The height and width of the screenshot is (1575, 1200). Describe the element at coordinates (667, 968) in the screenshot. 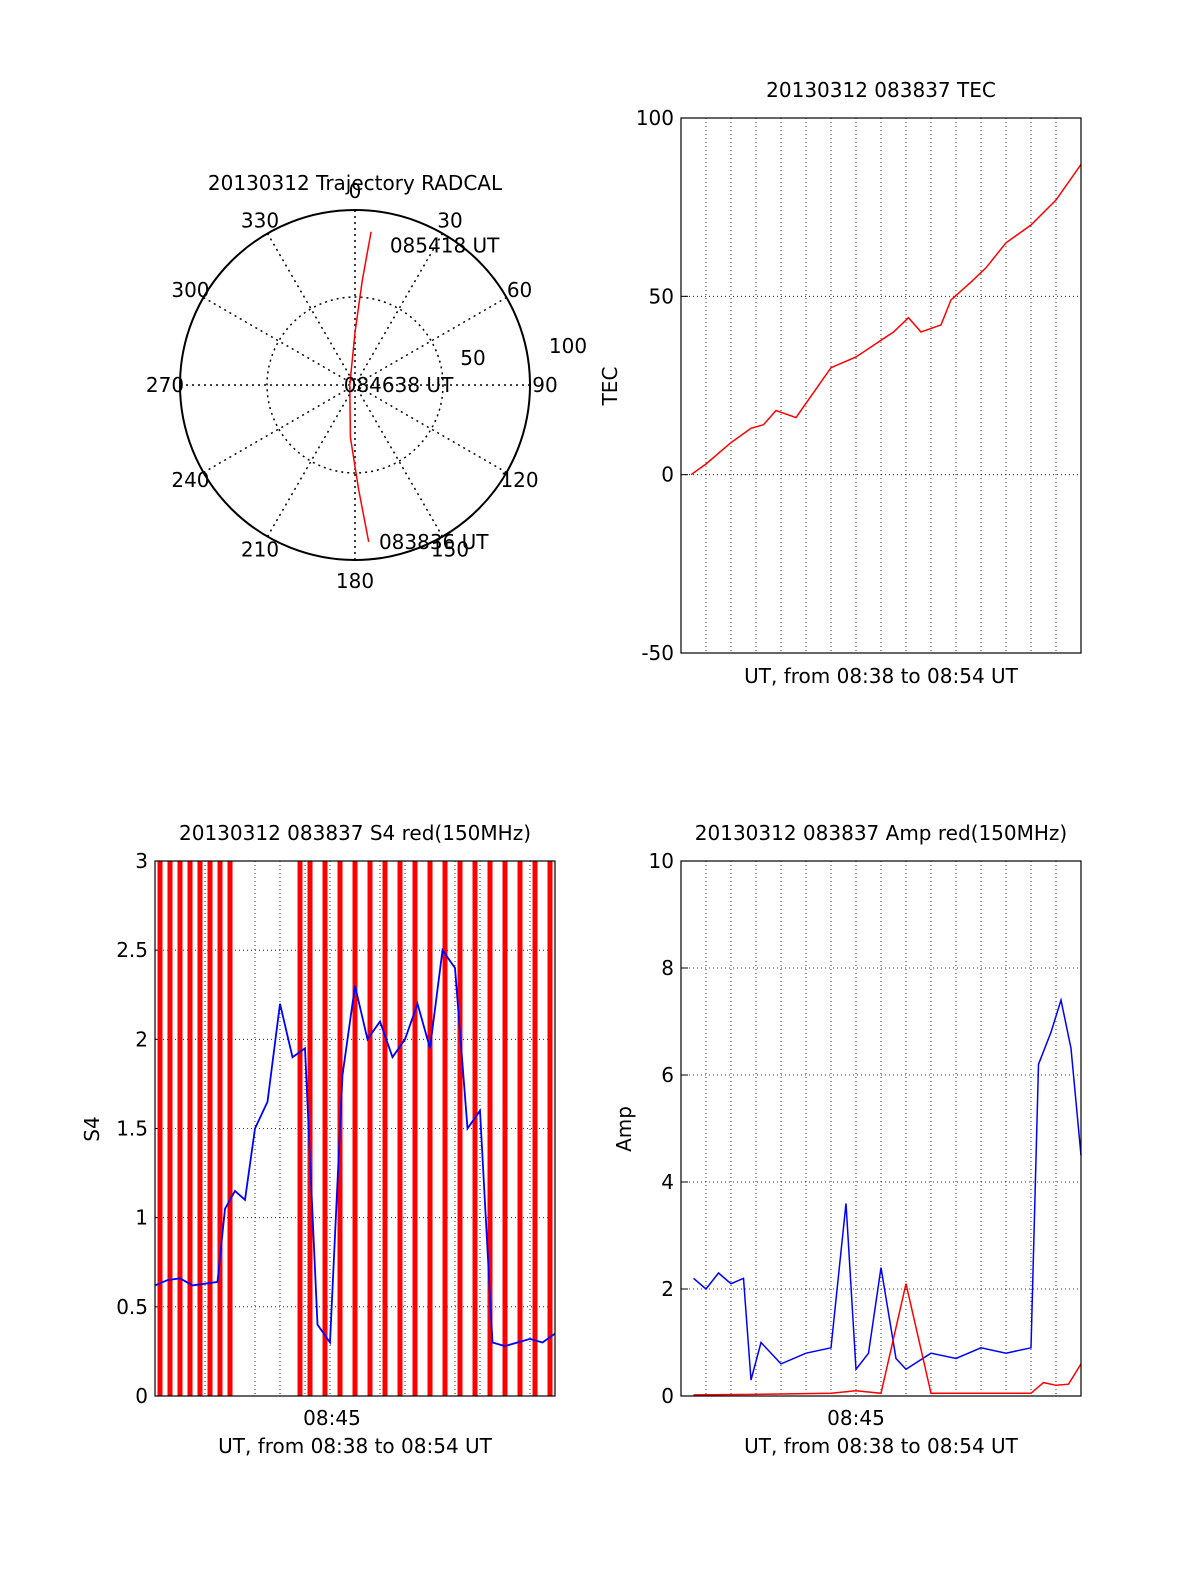

I see `ytick-label-4: 8` at that location.